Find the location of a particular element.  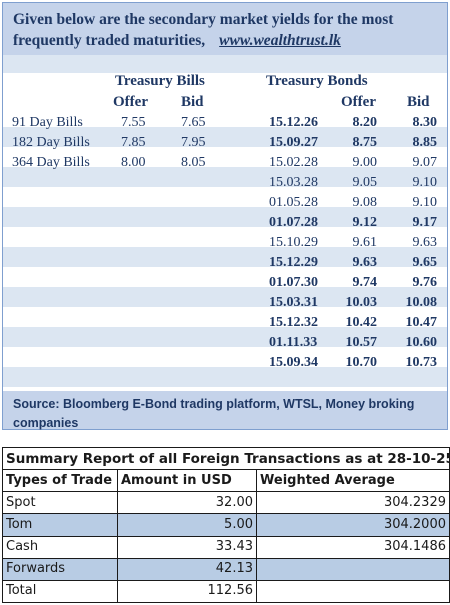

bond-maturity: 01.05.28 is located at coordinates (293, 202).